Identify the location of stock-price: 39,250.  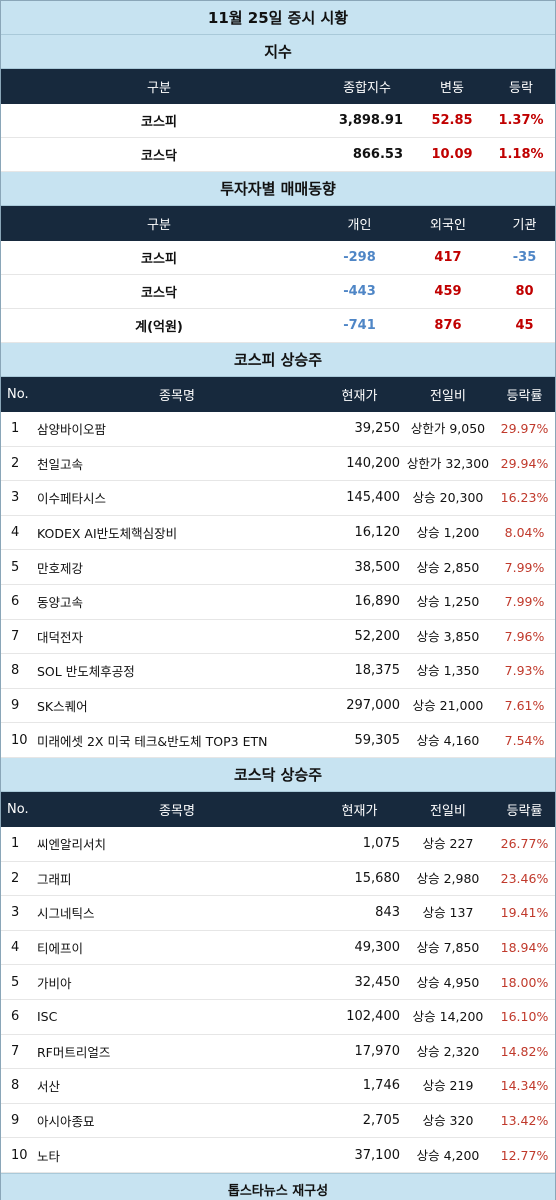
(377, 429).